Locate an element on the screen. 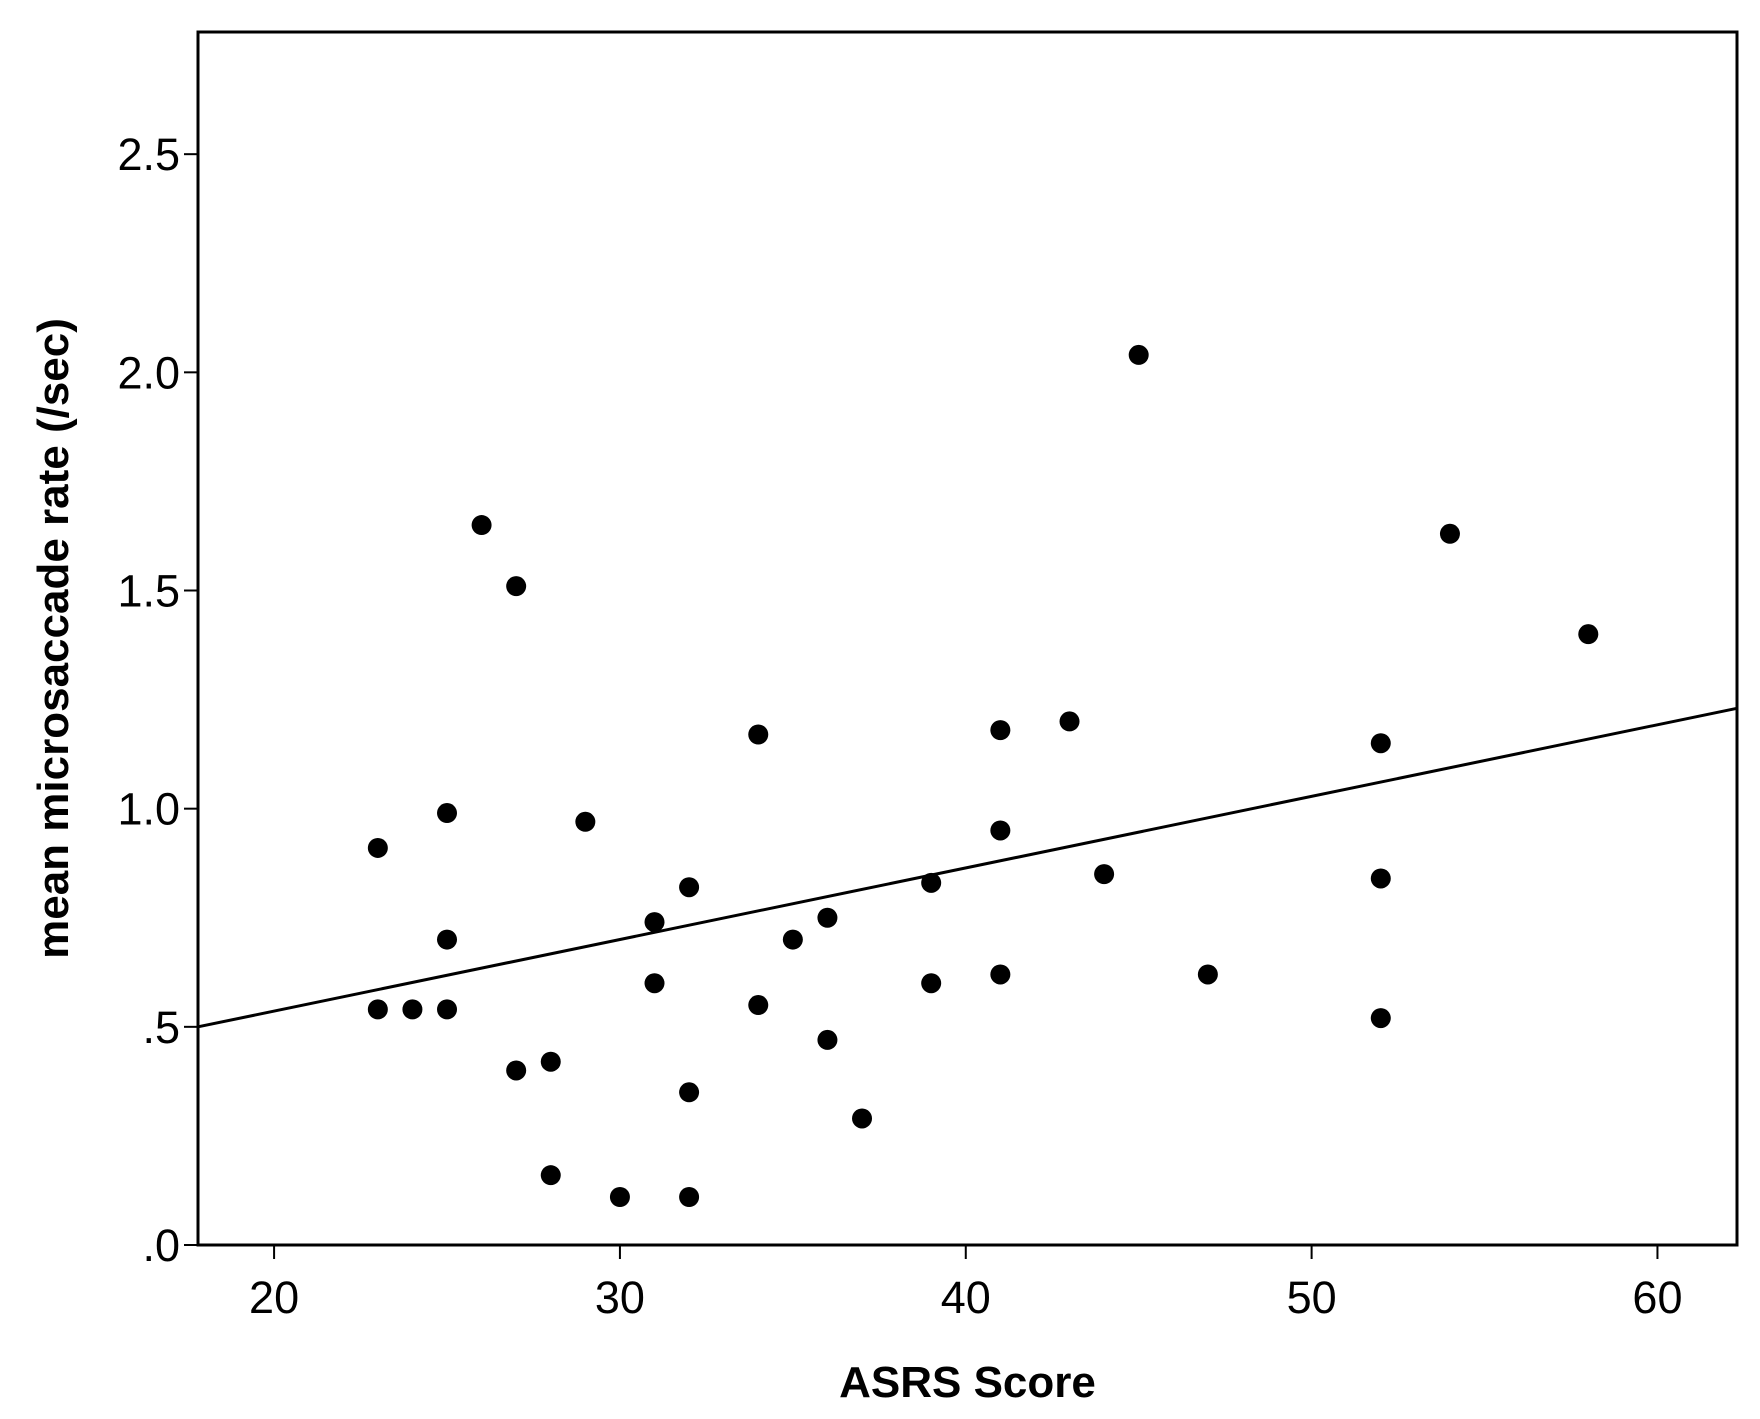  y-tick-label: 2.5 is located at coordinates (148, 154).